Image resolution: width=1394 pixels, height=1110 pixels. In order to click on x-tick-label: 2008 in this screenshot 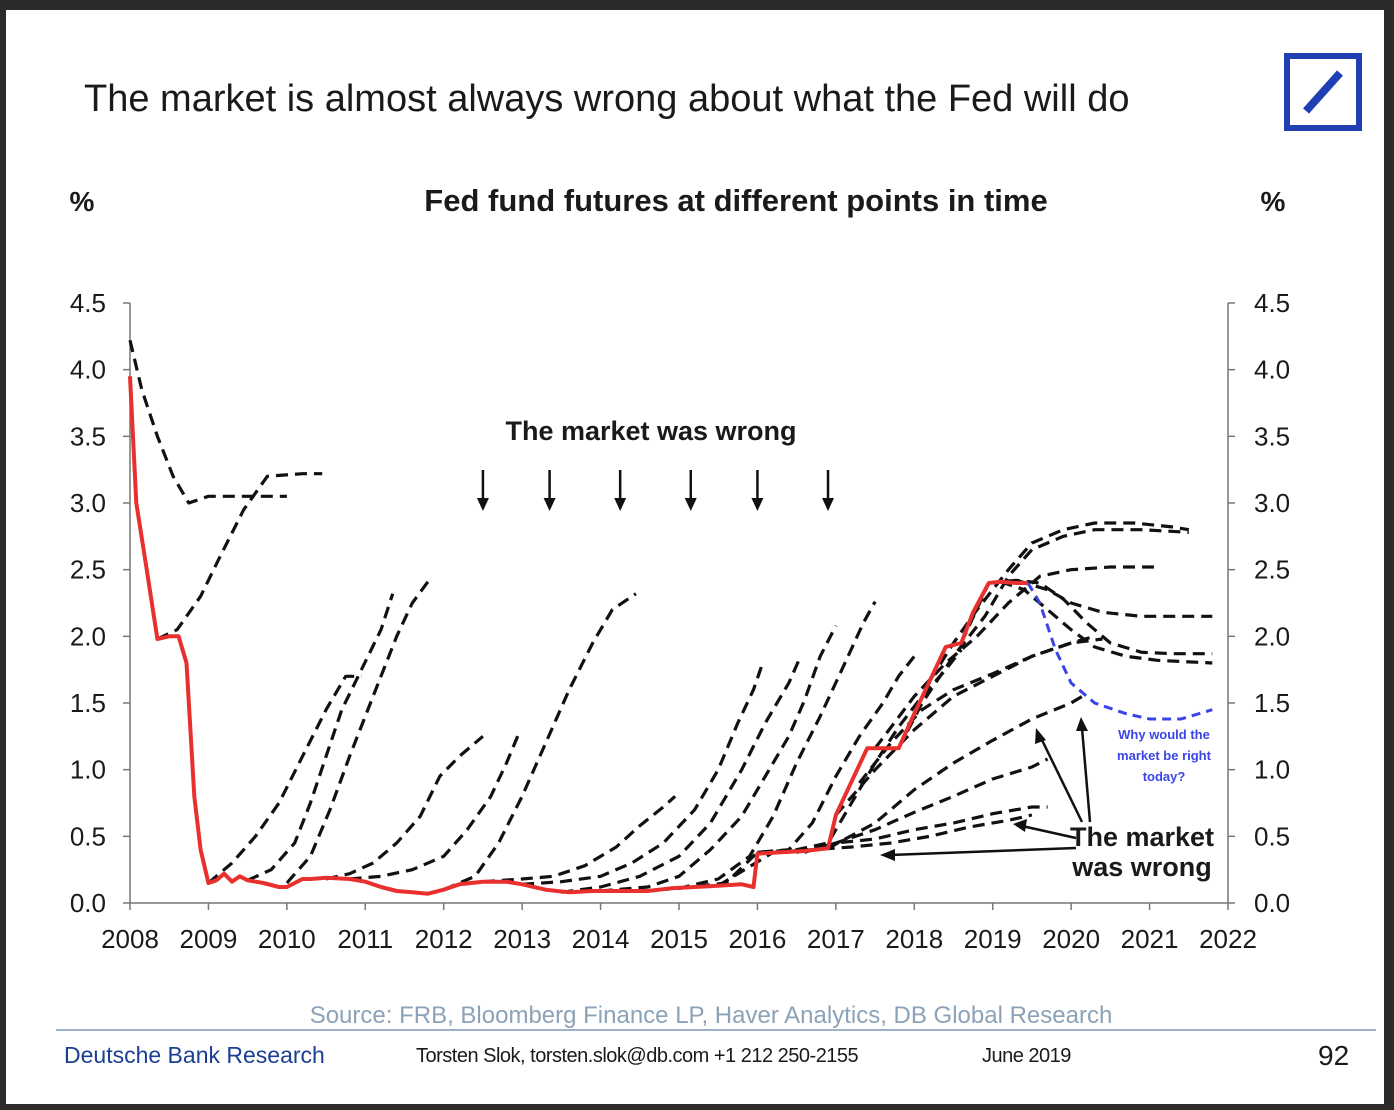, I will do `click(130, 939)`.